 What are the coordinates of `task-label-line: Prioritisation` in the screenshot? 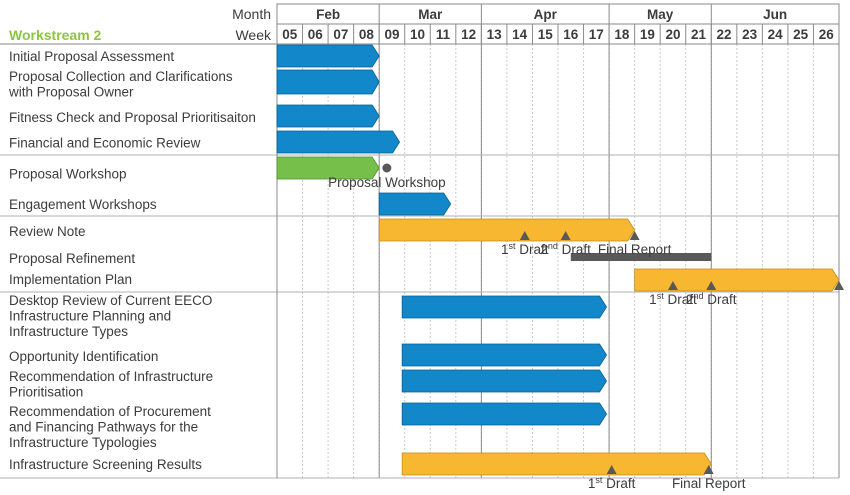 It's located at (46, 392).